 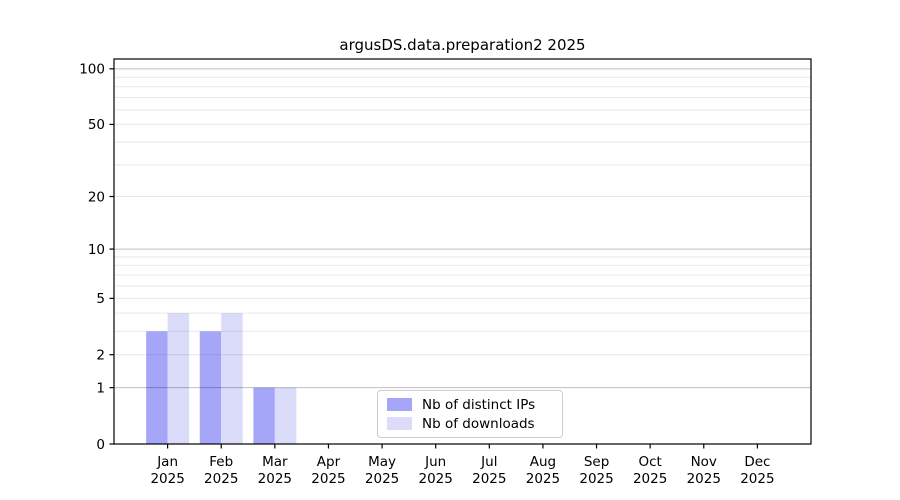 What do you see at coordinates (543, 462) in the screenshot?
I see `x-tick-label-month: Aug` at bounding box center [543, 462].